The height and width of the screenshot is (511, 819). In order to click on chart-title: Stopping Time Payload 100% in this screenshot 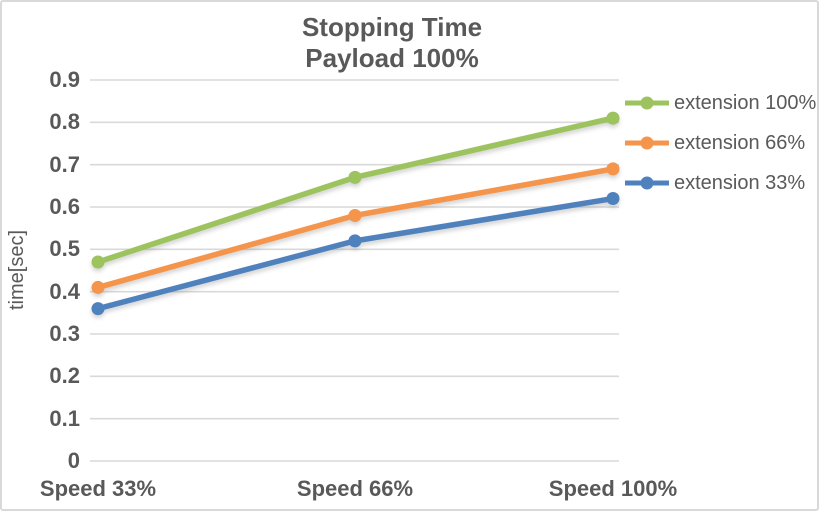, I will do `click(392, 43)`.